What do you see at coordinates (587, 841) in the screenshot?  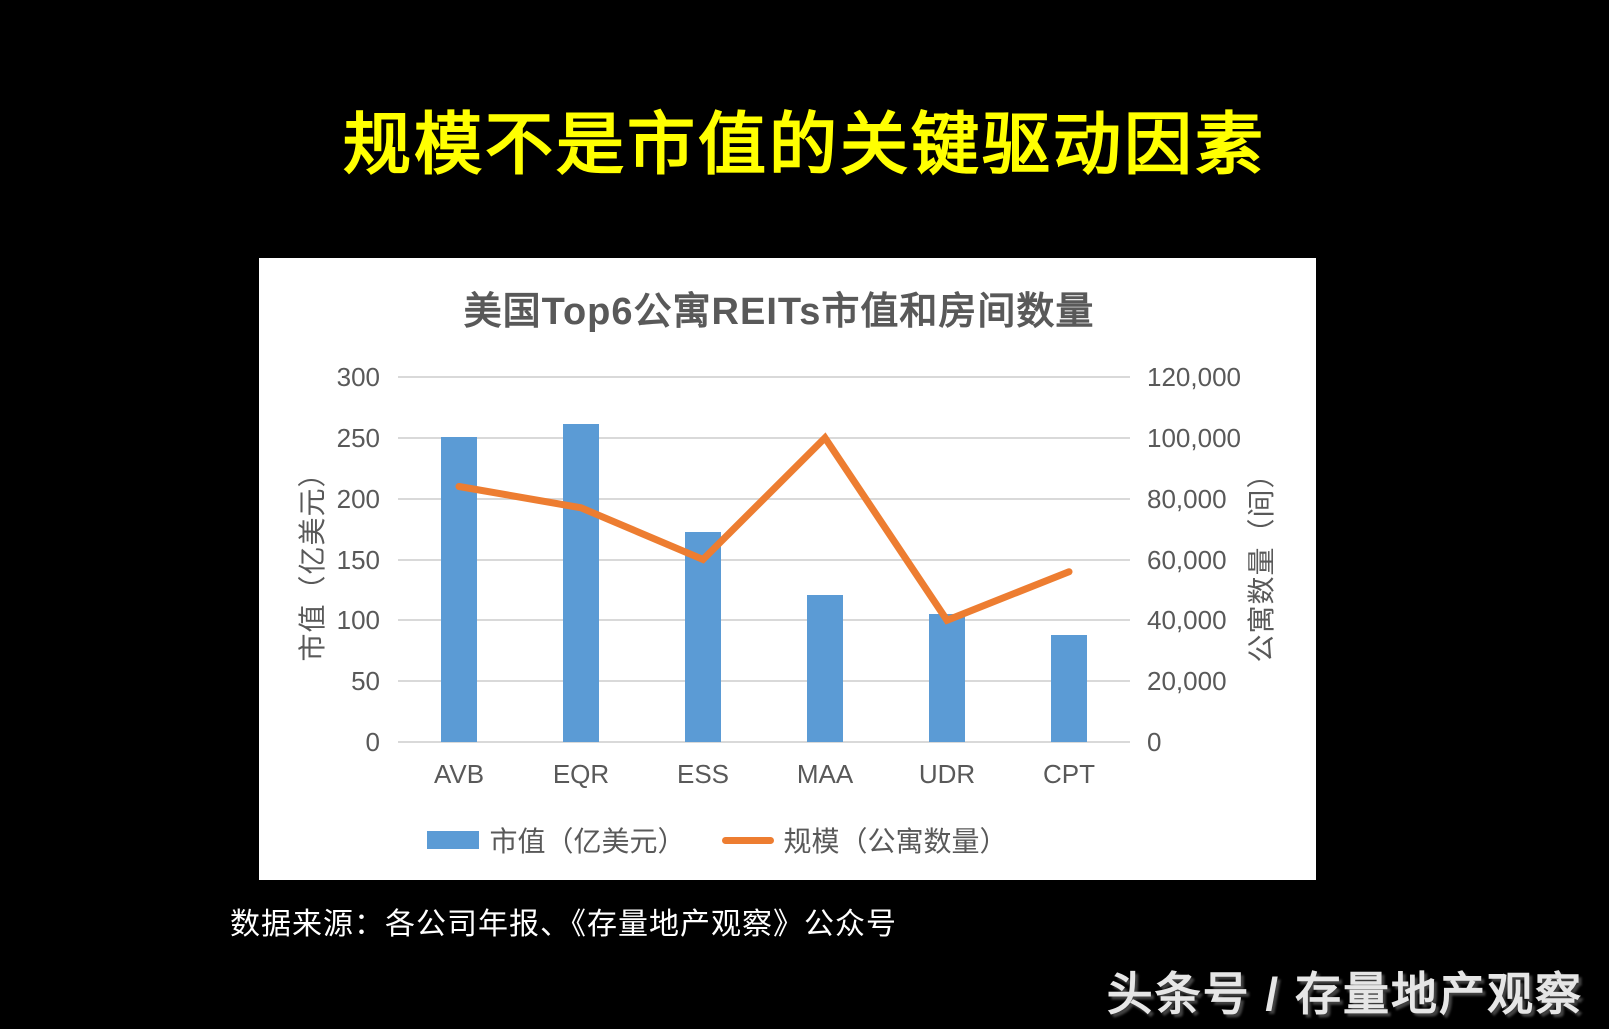 I see `legend-bar-label: 市值（亿美元）` at bounding box center [587, 841].